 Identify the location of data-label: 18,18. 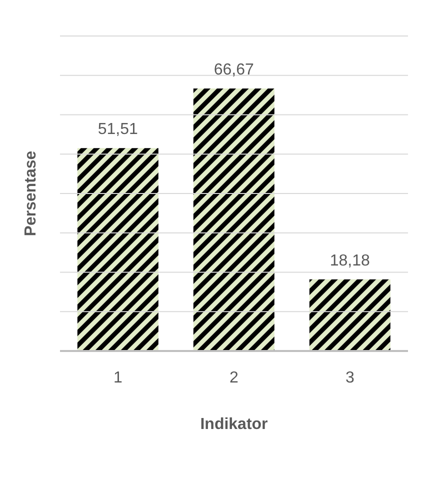
(350, 261).